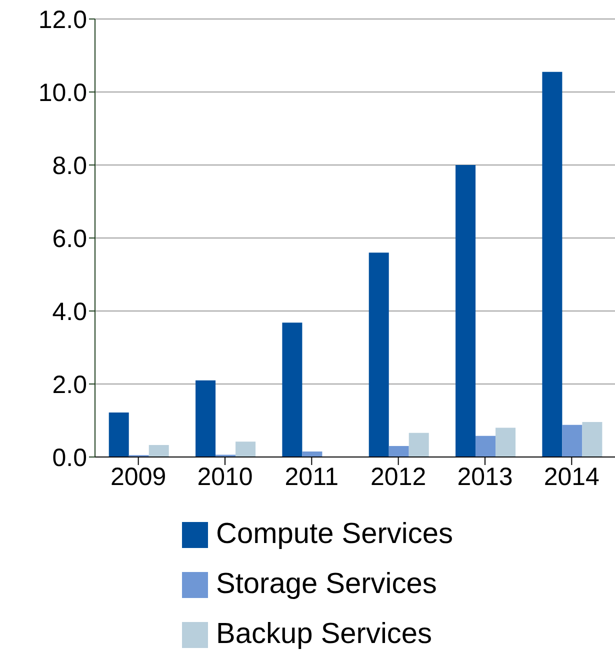  What do you see at coordinates (69, 238) in the screenshot?
I see `y-tick-label: 6.0` at bounding box center [69, 238].